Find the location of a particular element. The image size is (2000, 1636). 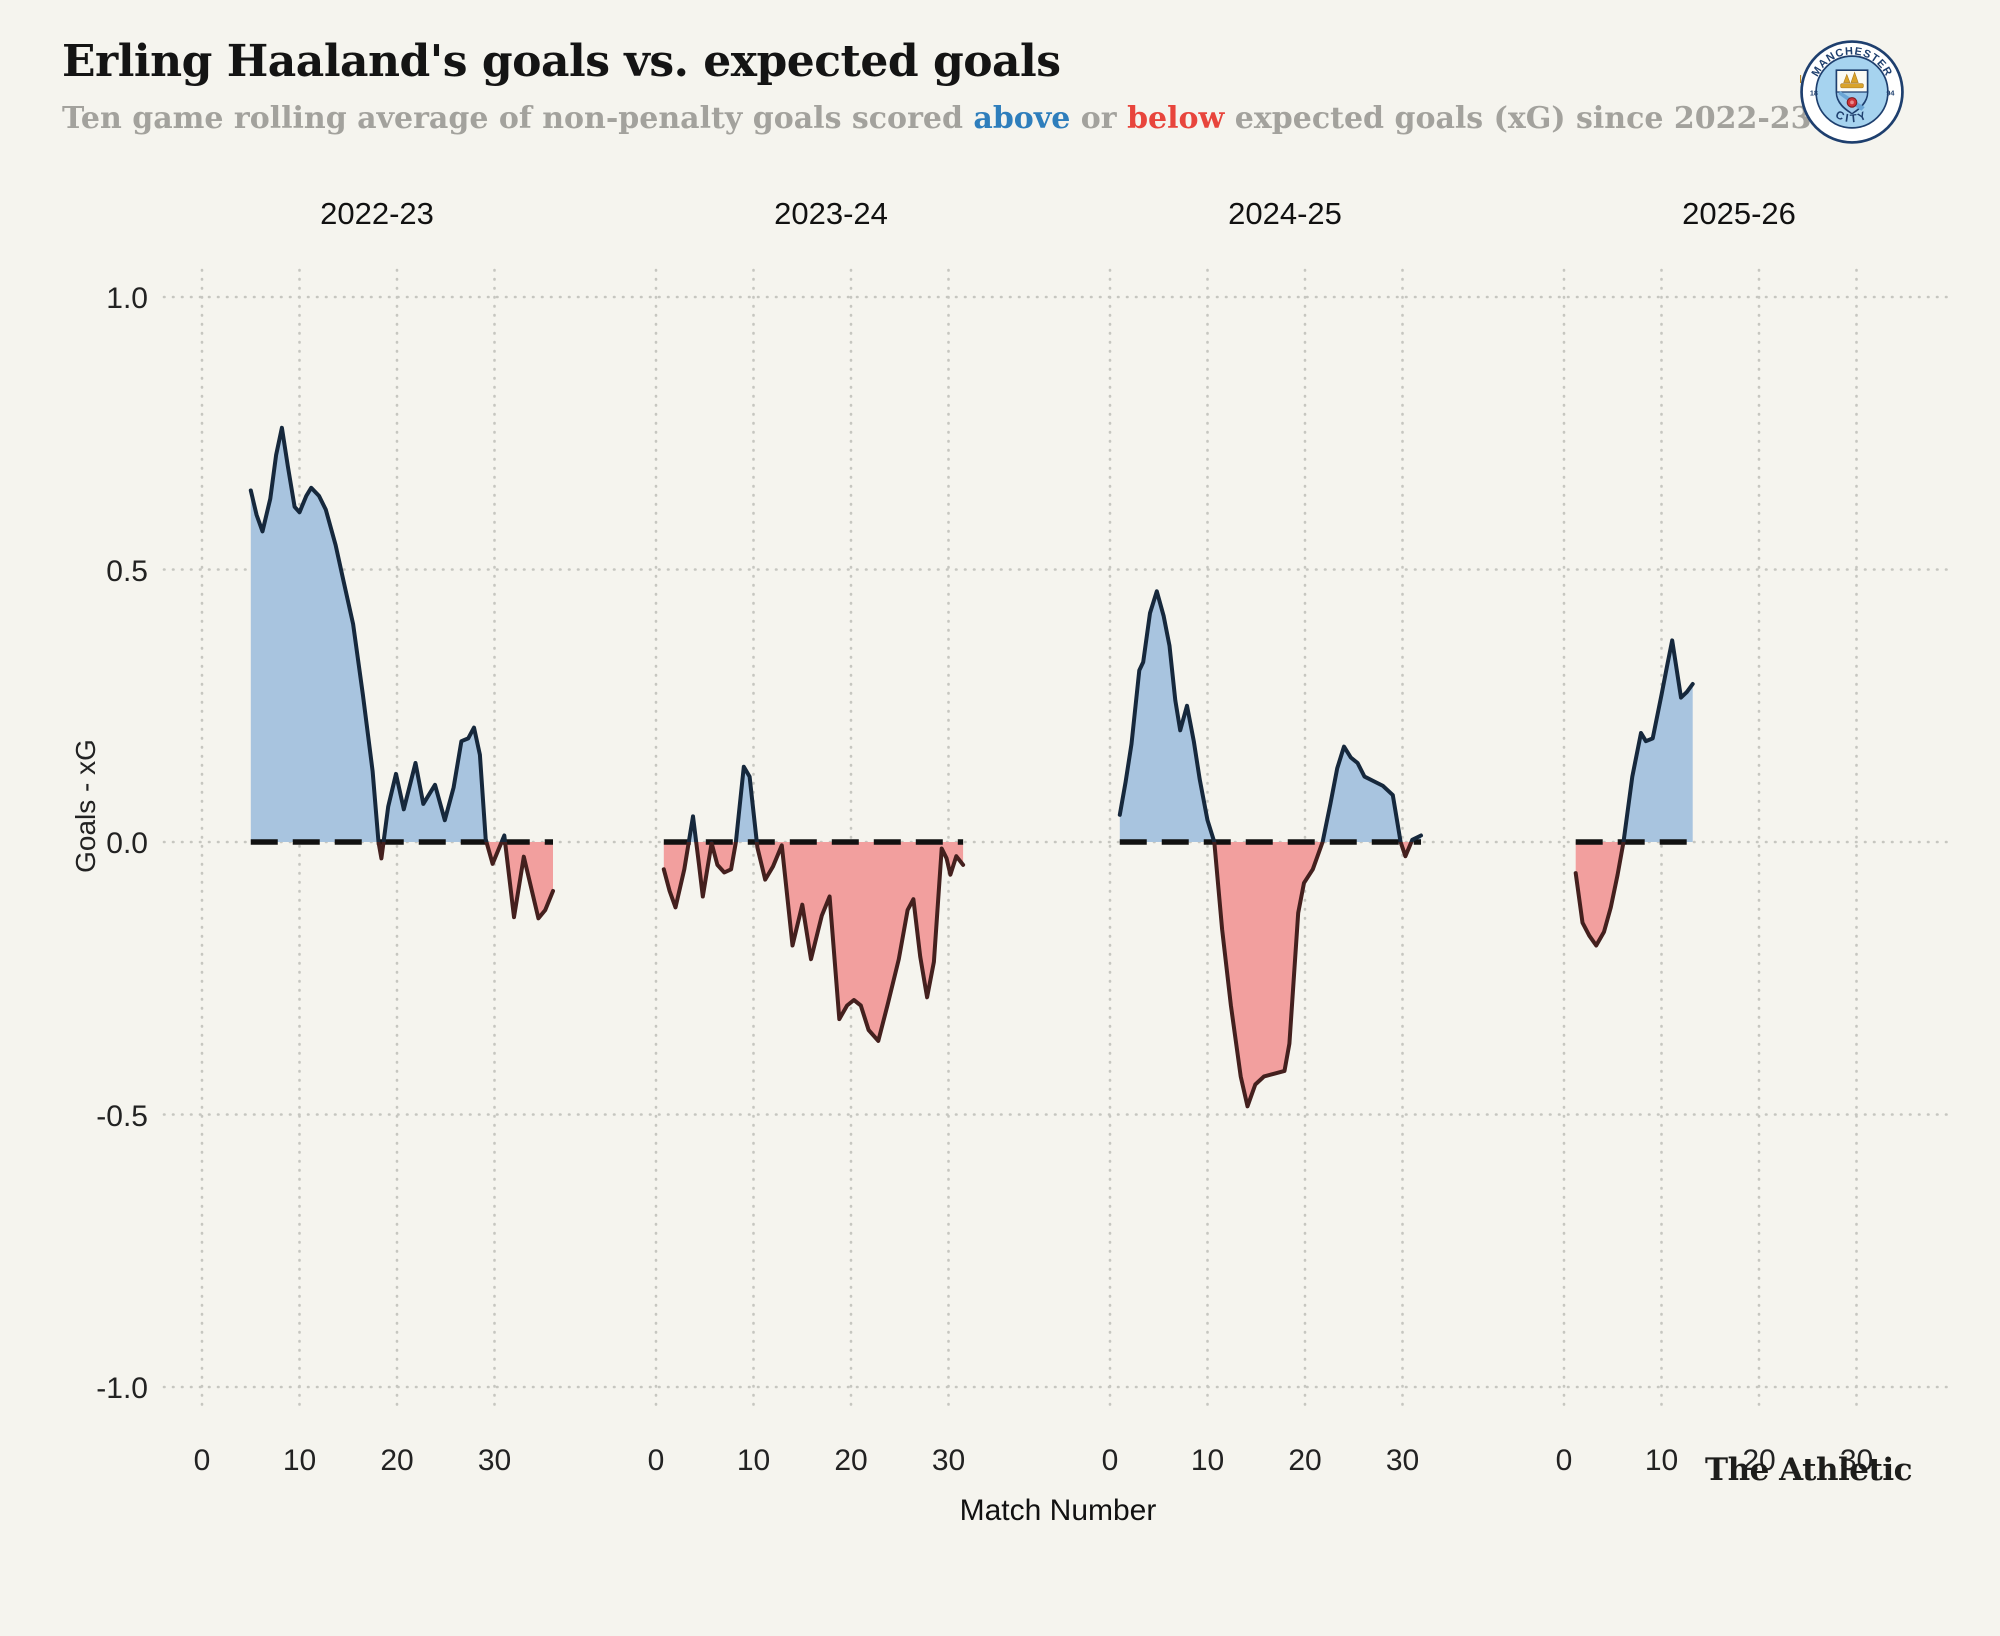

y-tick--0.5: -0.5 is located at coordinates (122, 1116).